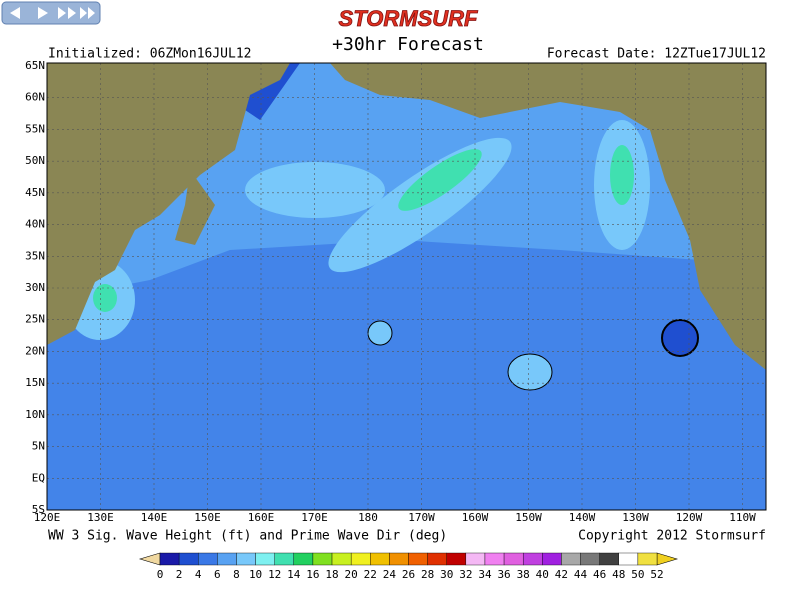  I want to click on lon-label: 130E, so click(100, 517).